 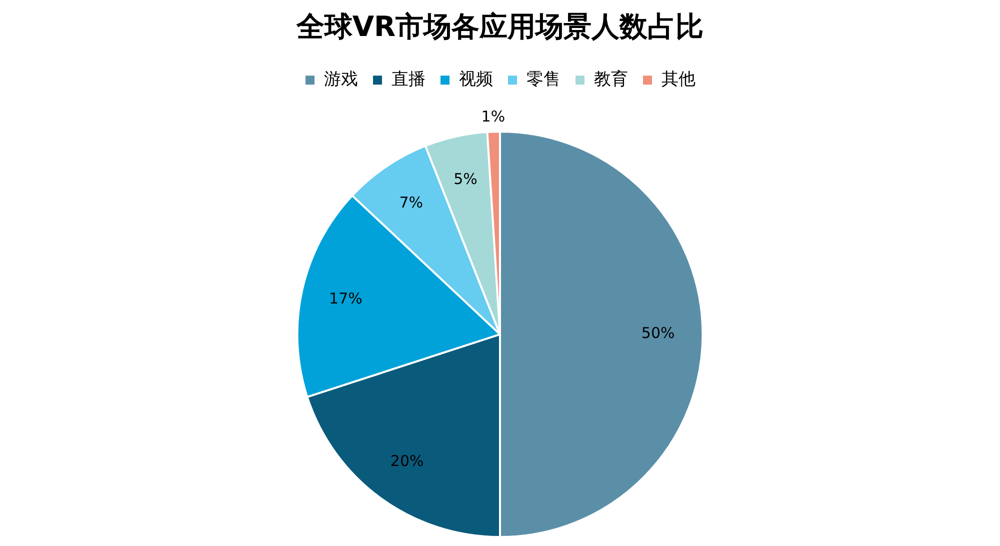 What do you see at coordinates (345, 299) in the screenshot?
I see `data-label: 17%` at bounding box center [345, 299].